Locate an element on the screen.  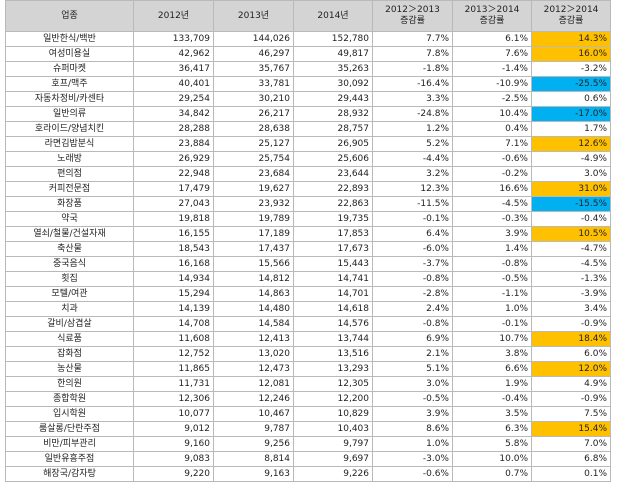
cell-rate-2013-2014: -0.3% is located at coordinates (492, 219).